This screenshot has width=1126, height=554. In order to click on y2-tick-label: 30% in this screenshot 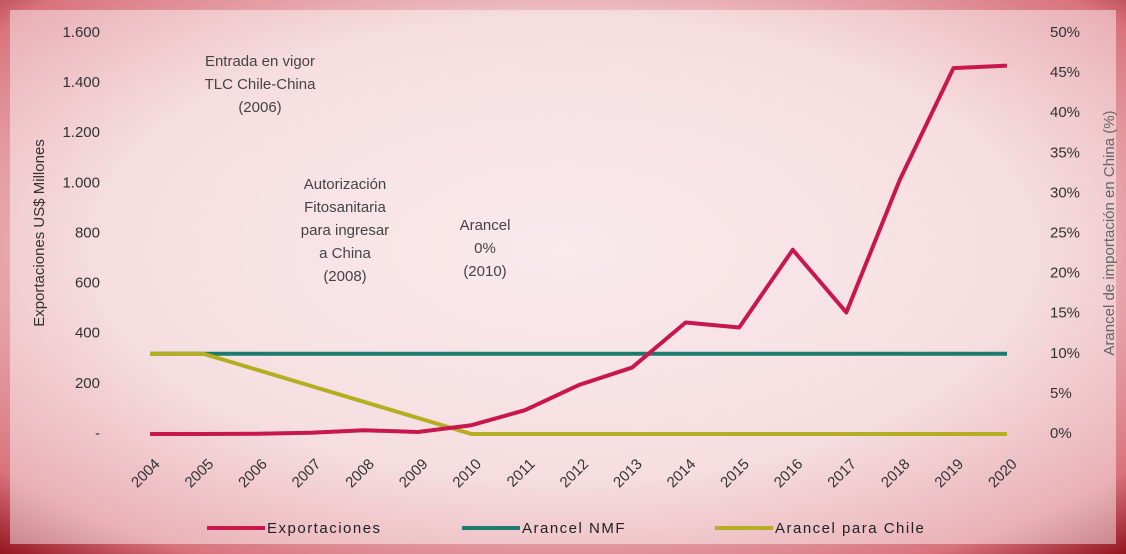, I will do `click(1065, 192)`.